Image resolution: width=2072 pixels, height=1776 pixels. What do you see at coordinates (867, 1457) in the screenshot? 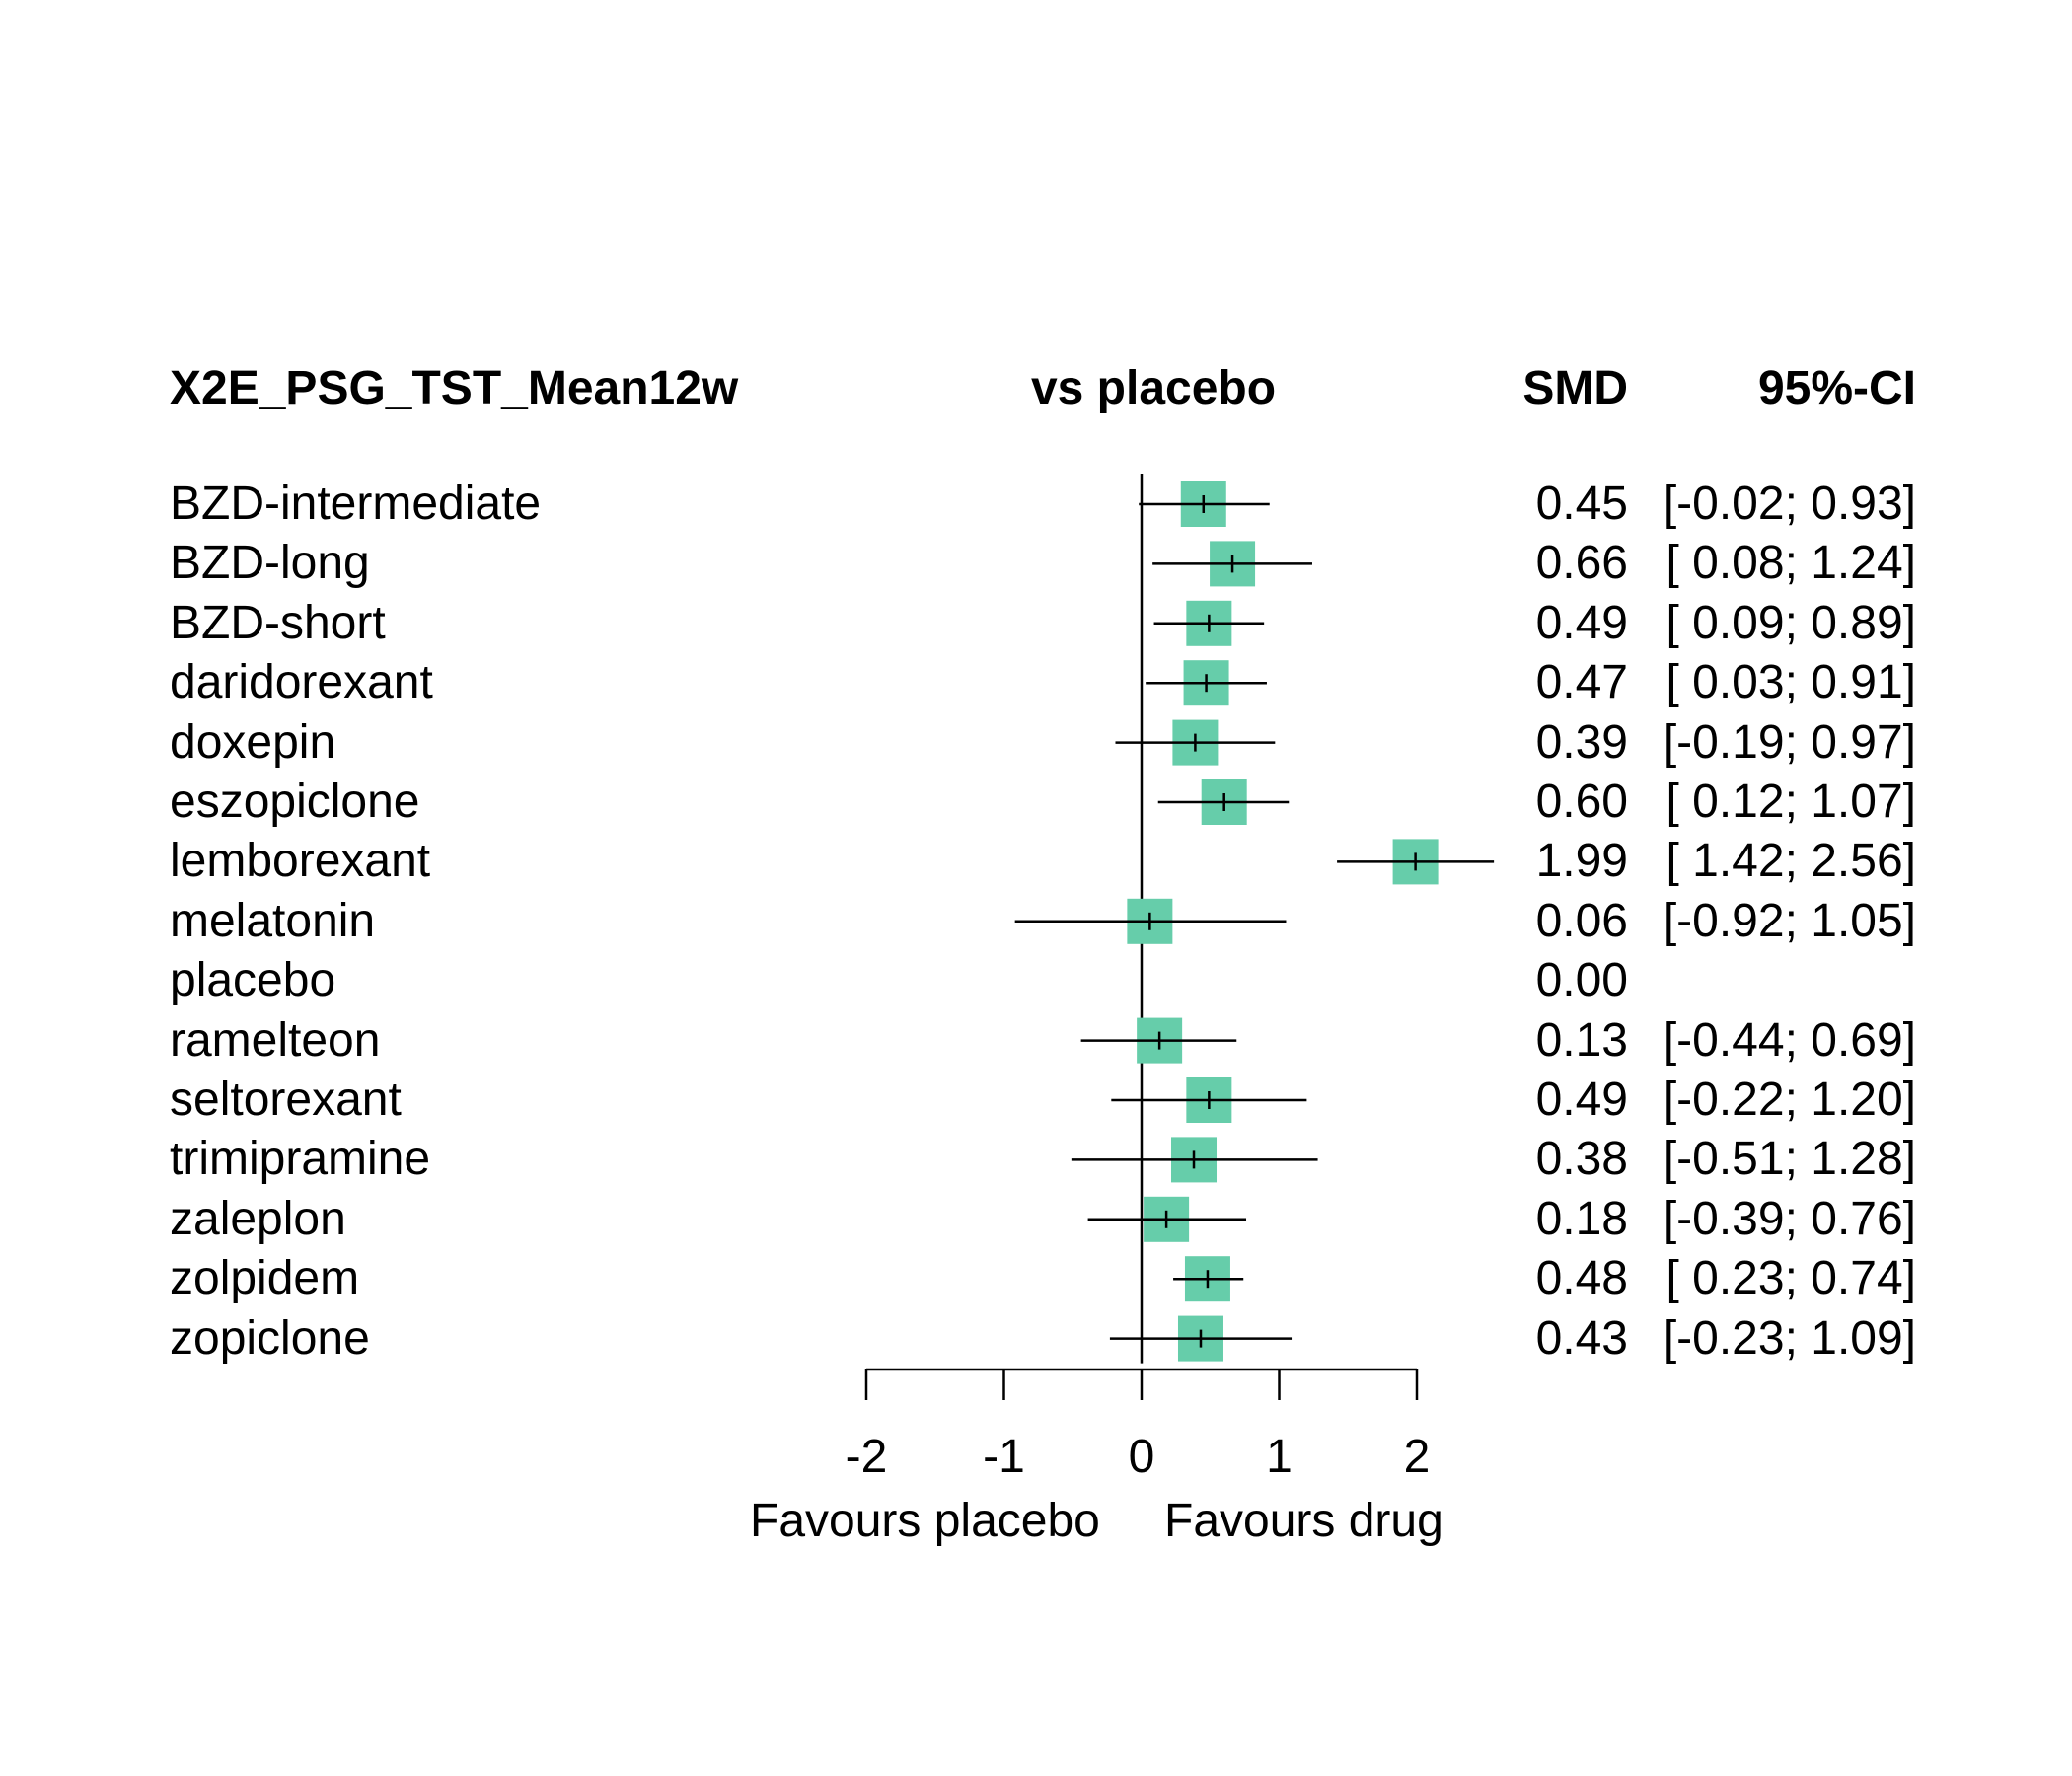
I see `x-tick-label: -2` at bounding box center [867, 1457].